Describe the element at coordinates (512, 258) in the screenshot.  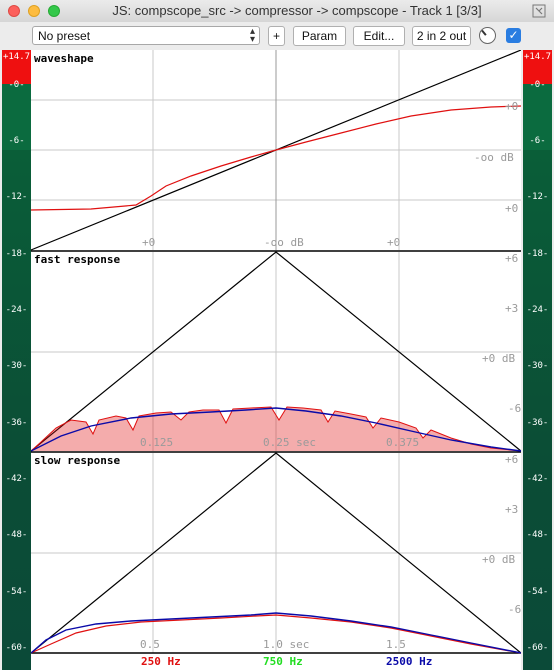
I see `fast-right-label: +6` at that location.